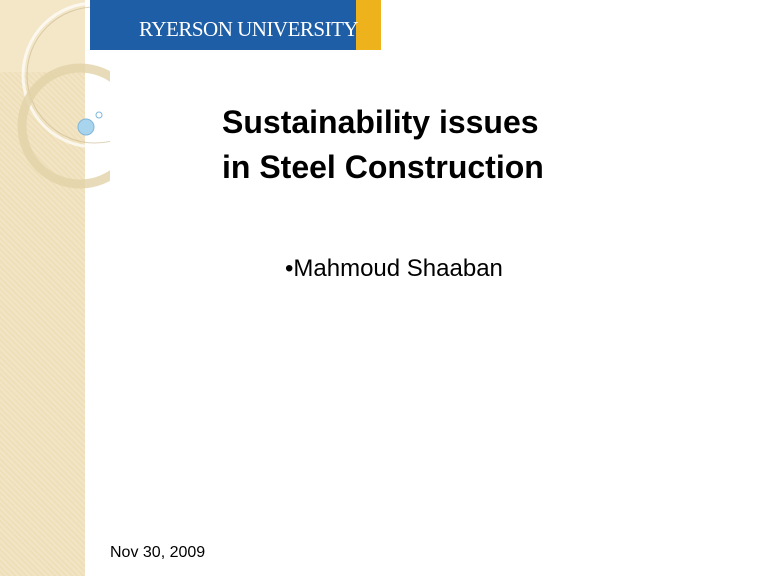  Describe the element at coordinates (42, 36) in the screenshot. I see `sidebar-top-panel` at that location.